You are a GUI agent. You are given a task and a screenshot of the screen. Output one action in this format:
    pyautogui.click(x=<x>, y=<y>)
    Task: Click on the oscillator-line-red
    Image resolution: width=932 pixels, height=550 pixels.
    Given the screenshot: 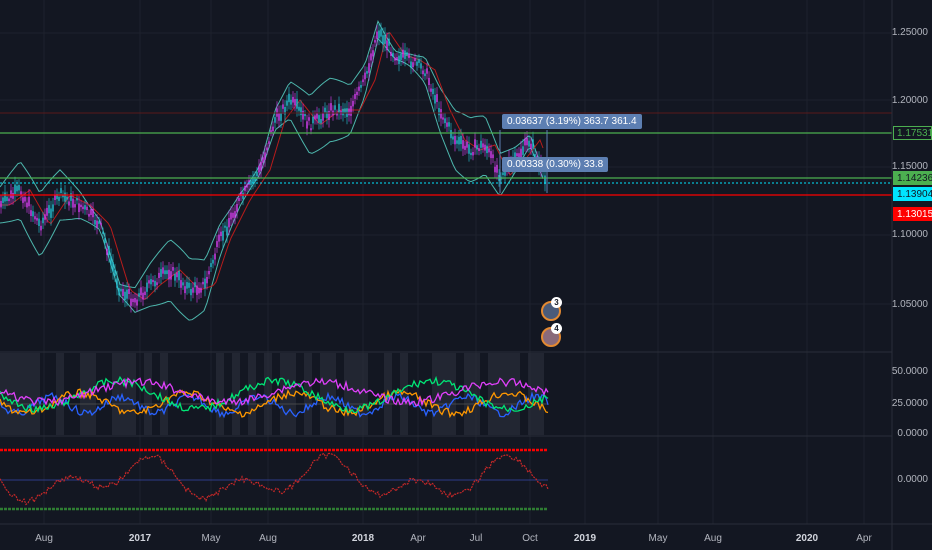 What is the action you would take?
    pyautogui.click(x=274, y=479)
    